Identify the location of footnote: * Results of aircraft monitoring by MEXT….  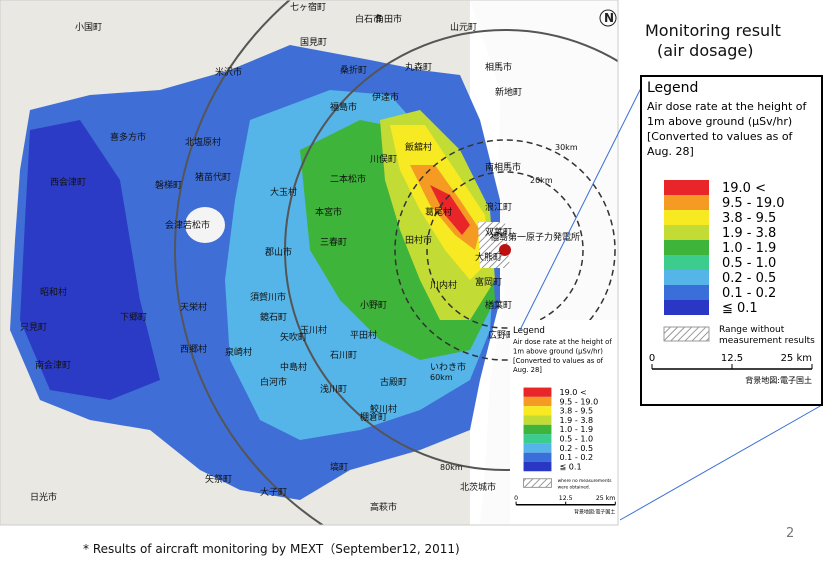
(271, 549).